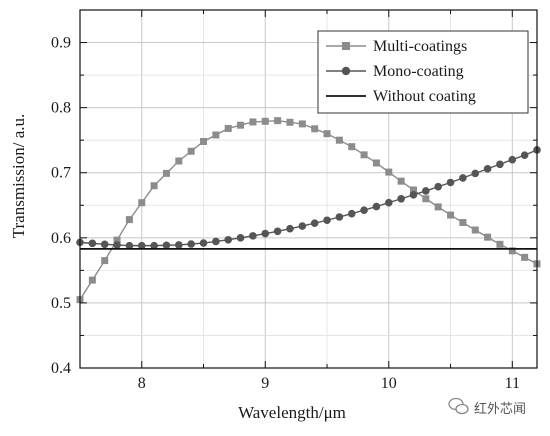 The height and width of the screenshot is (436, 550). What do you see at coordinates (61, 206) in the screenshot?
I see `y-tick-labels: 0.4 0.5 0.6 0.7 0.8 0.9` at bounding box center [61, 206].